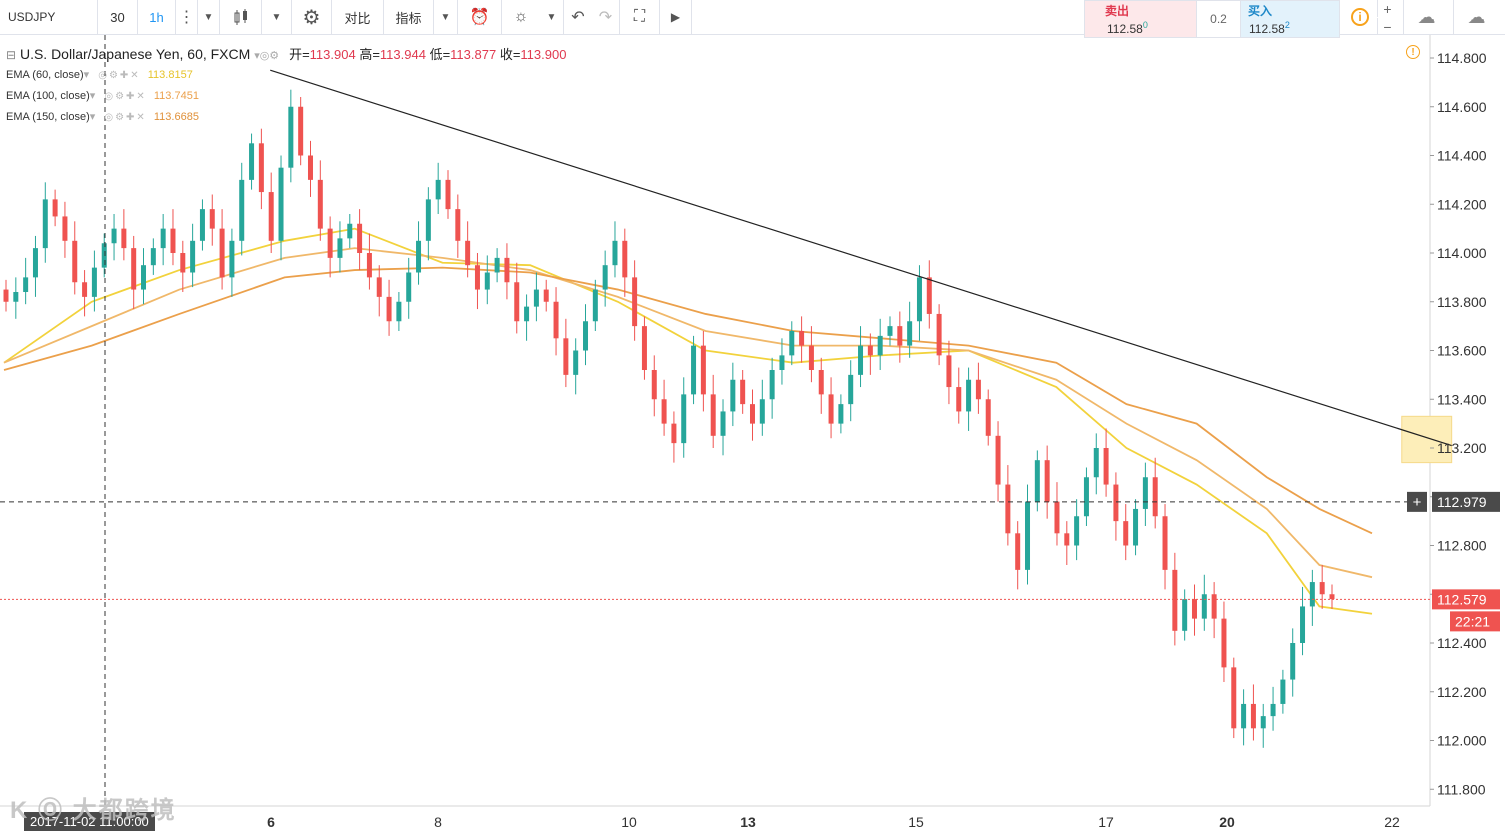 The width and height of the screenshot is (1505, 836). Describe the element at coordinates (543, 54) in the screenshot. I see `close-value: 113.900` at that location.